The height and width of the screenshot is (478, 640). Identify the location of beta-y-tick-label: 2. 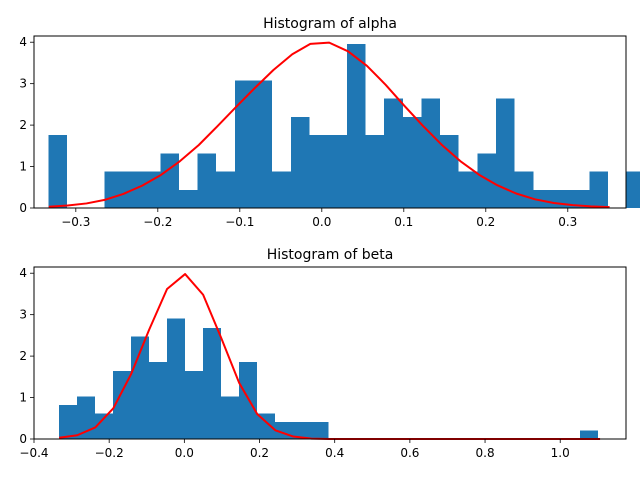
(23, 356).